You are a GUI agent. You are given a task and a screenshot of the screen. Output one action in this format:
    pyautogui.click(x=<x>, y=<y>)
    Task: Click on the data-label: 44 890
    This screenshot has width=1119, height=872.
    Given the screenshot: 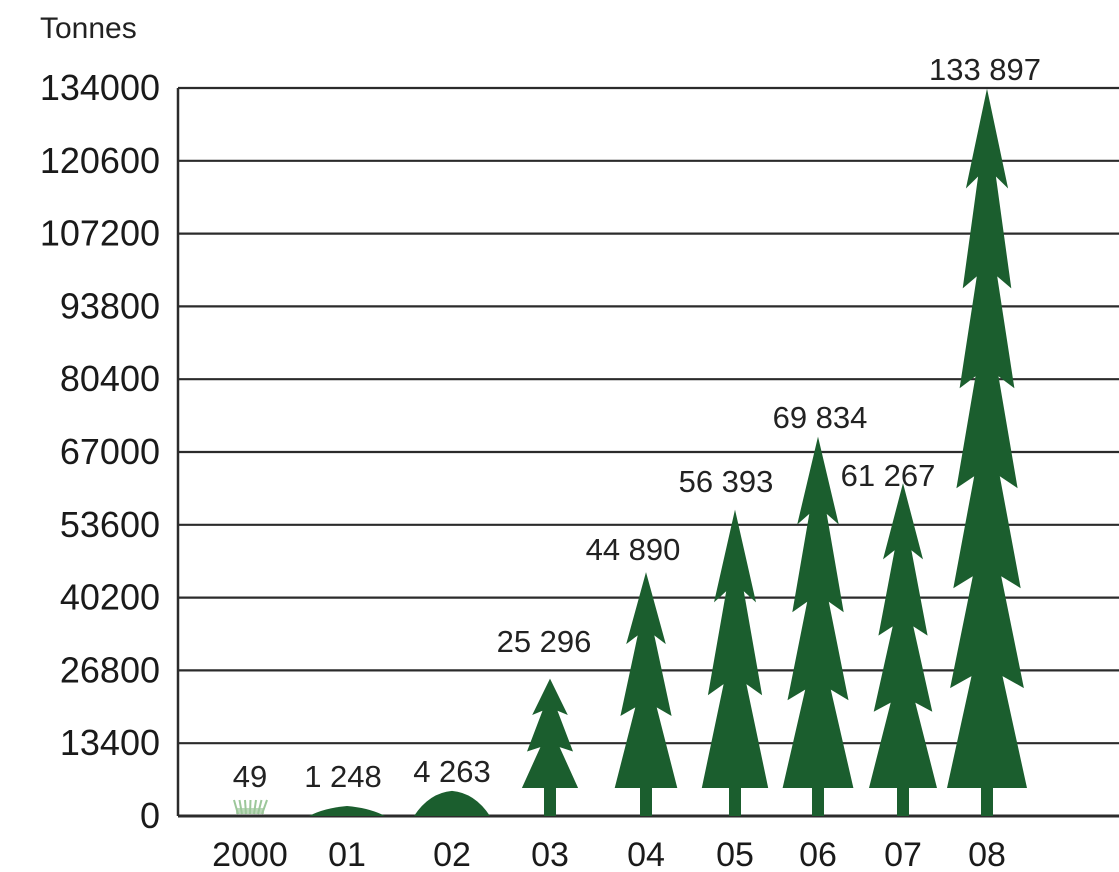 What is the action you would take?
    pyautogui.click(x=633, y=549)
    